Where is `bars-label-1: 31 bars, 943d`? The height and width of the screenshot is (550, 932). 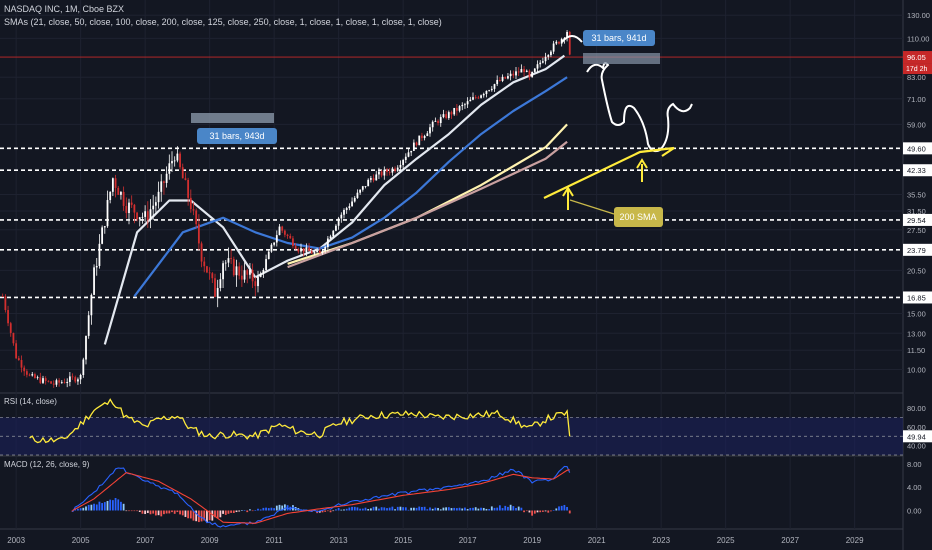 bars-label-1: 31 bars, 943d is located at coordinates (236, 136).